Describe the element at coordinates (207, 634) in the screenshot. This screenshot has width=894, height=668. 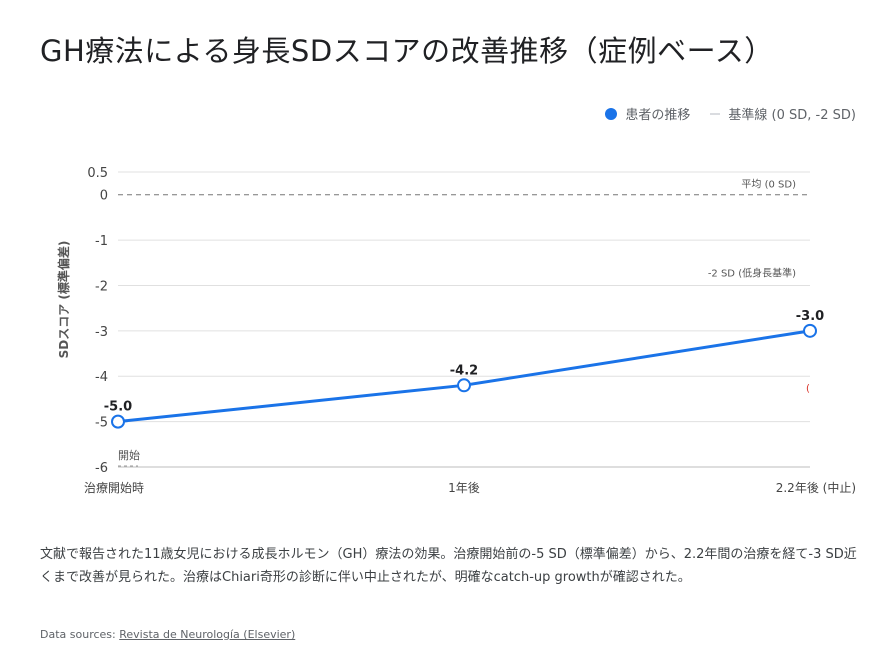
I see `source-link: Revista de Neurología (Elsevier)` at that location.